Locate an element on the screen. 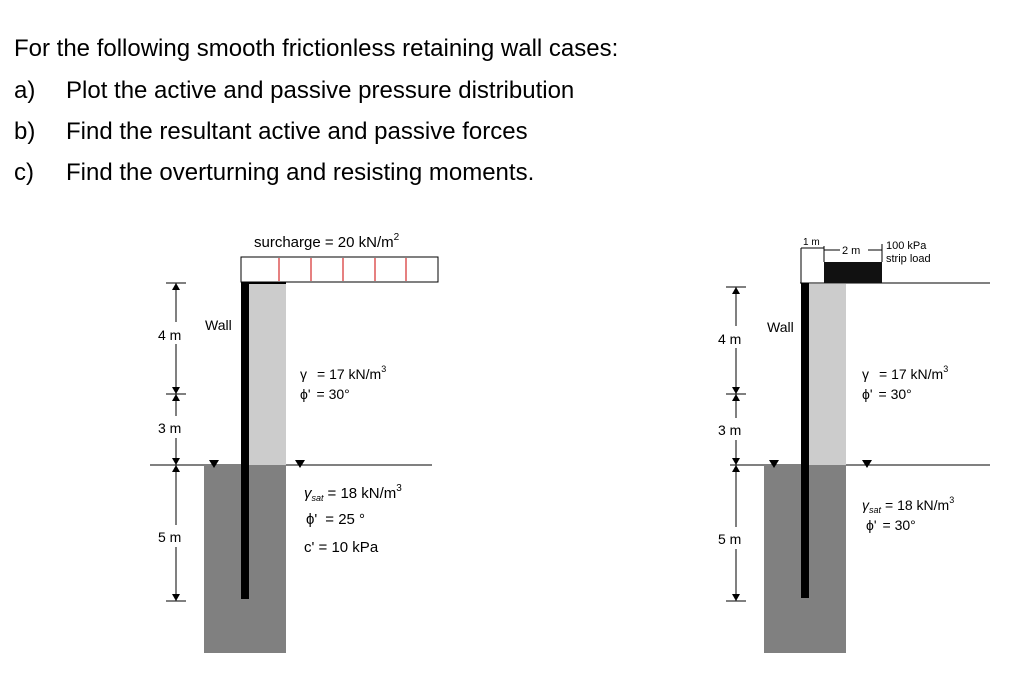  case2-dimension-arrows is located at coordinates (736, 444).